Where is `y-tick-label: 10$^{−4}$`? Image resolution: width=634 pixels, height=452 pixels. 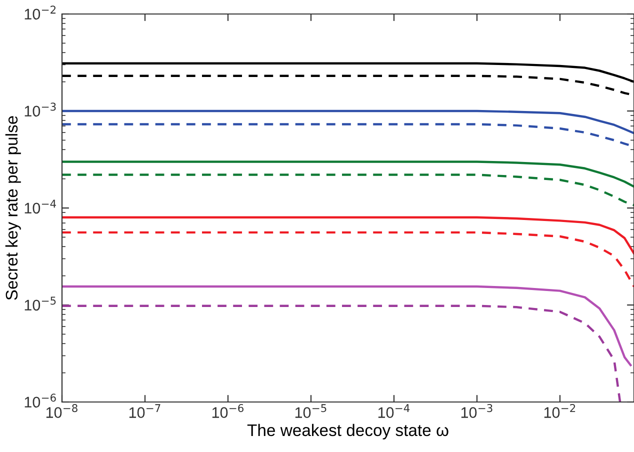 y-tick-label: 10$^{−4}$ is located at coordinates (40, 207).